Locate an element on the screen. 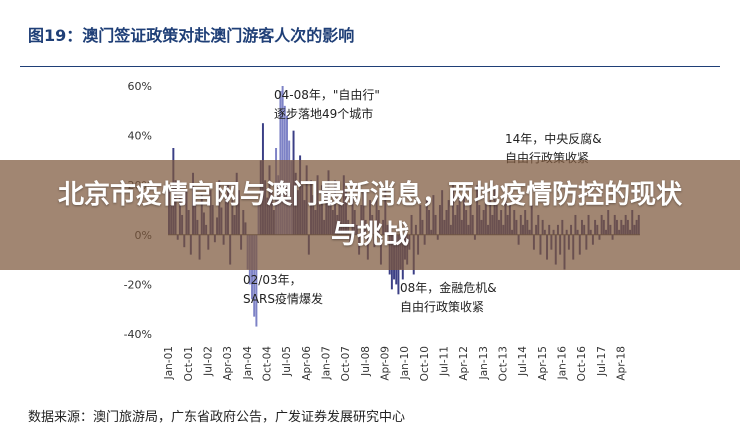 The image size is (740, 436). annotation-text: 逐步落地49个城市 is located at coordinates (323, 113).